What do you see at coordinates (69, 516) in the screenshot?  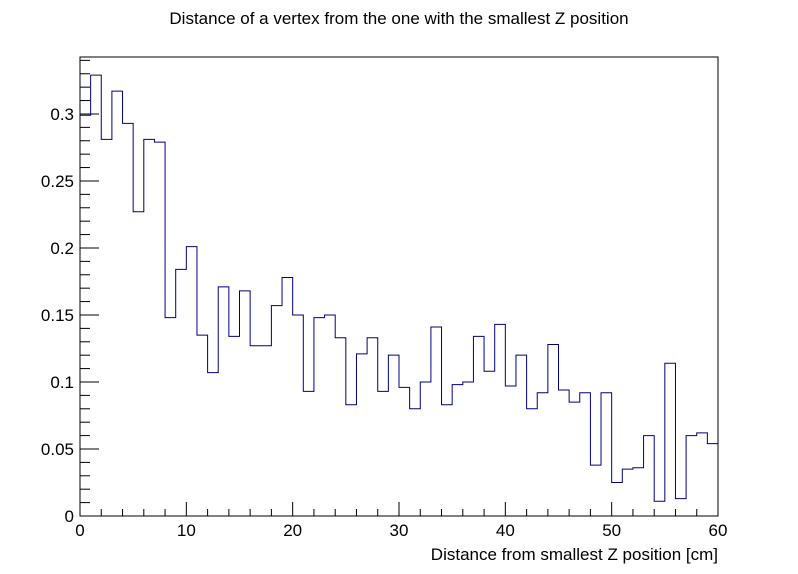 I see `y-tick-label: 0` at bounding box center [69, 516].